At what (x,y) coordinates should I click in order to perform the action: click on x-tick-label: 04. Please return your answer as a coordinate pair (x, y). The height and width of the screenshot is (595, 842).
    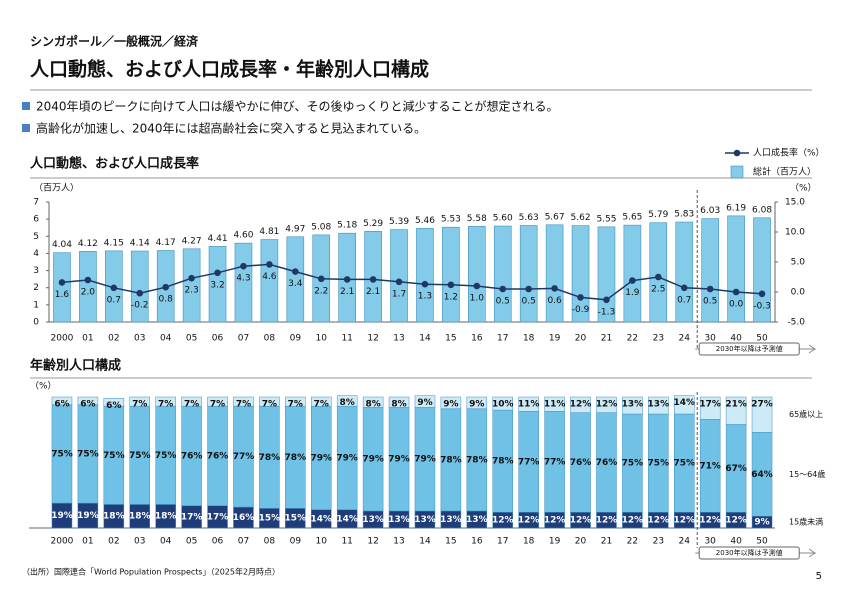
    Looking at the image, I should click on (166, 339).